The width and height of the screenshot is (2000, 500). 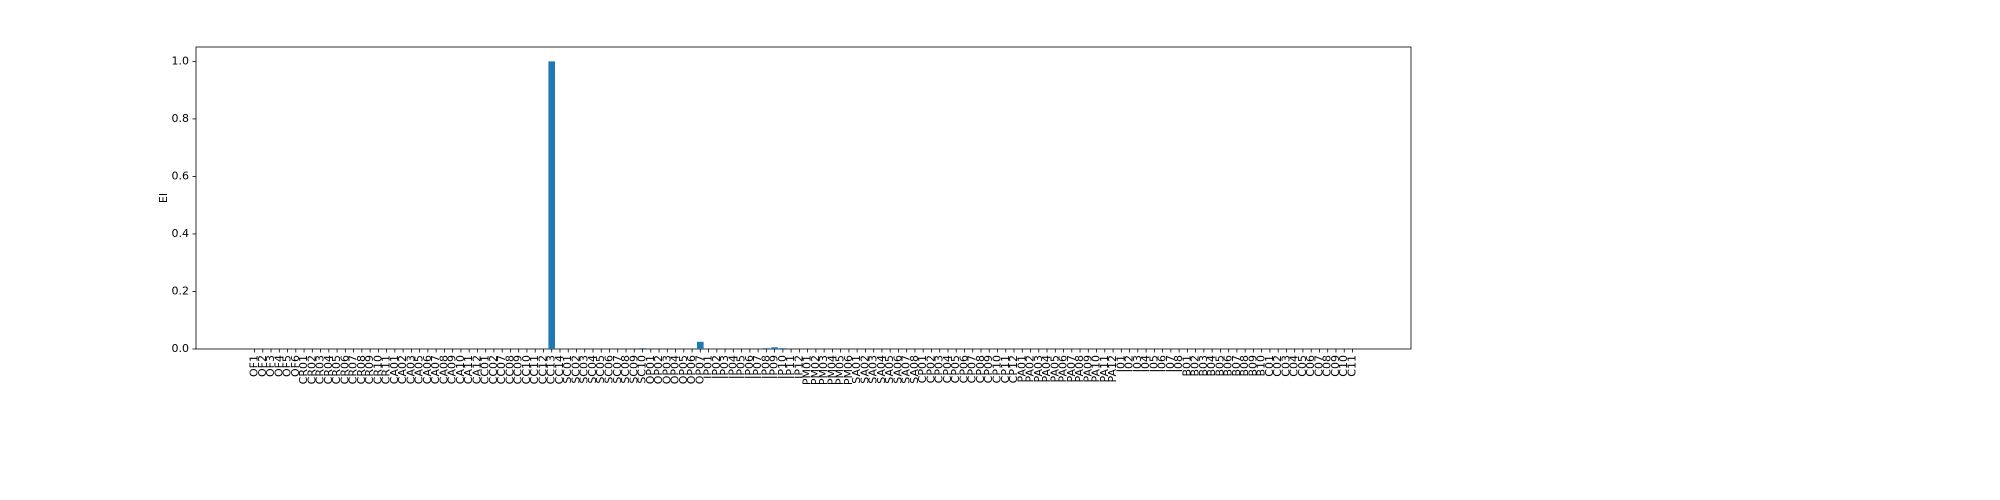 I want to click on x-tick-label: I03, so click(x=1137, y=363).